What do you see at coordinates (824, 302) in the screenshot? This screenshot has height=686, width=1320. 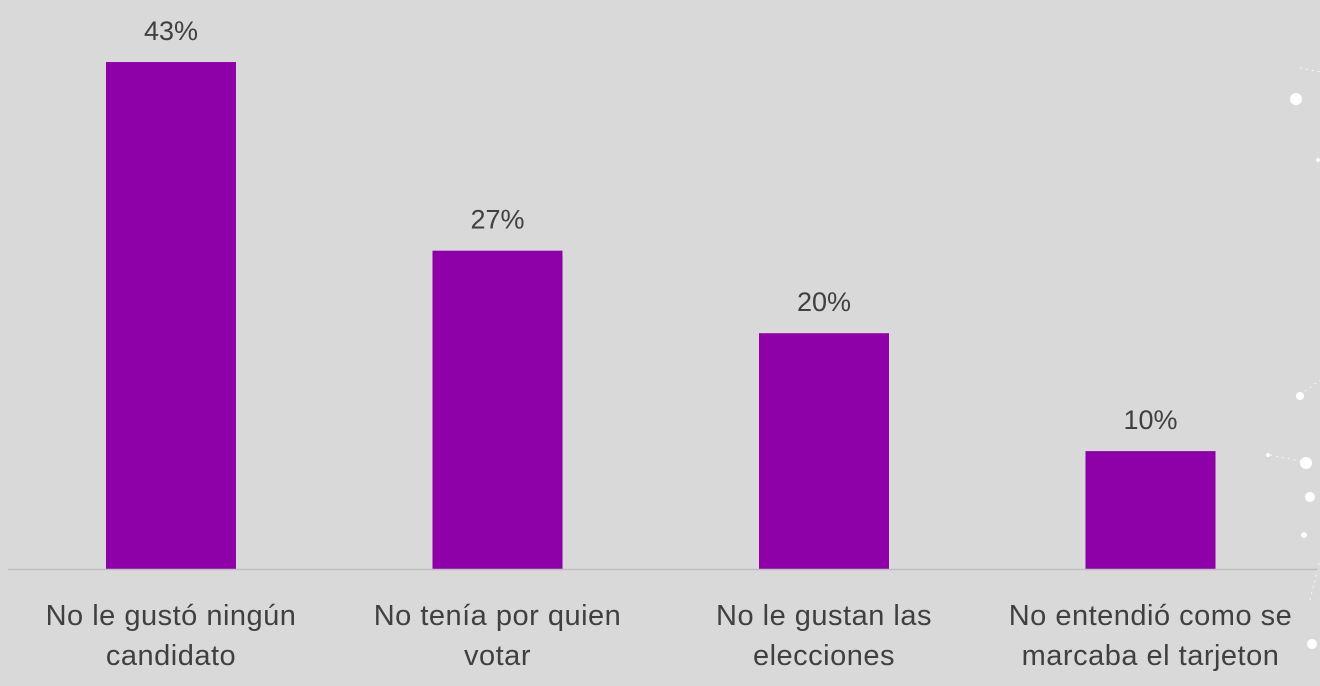 I see `data-label: 20%` at bounding box center [824, 302].